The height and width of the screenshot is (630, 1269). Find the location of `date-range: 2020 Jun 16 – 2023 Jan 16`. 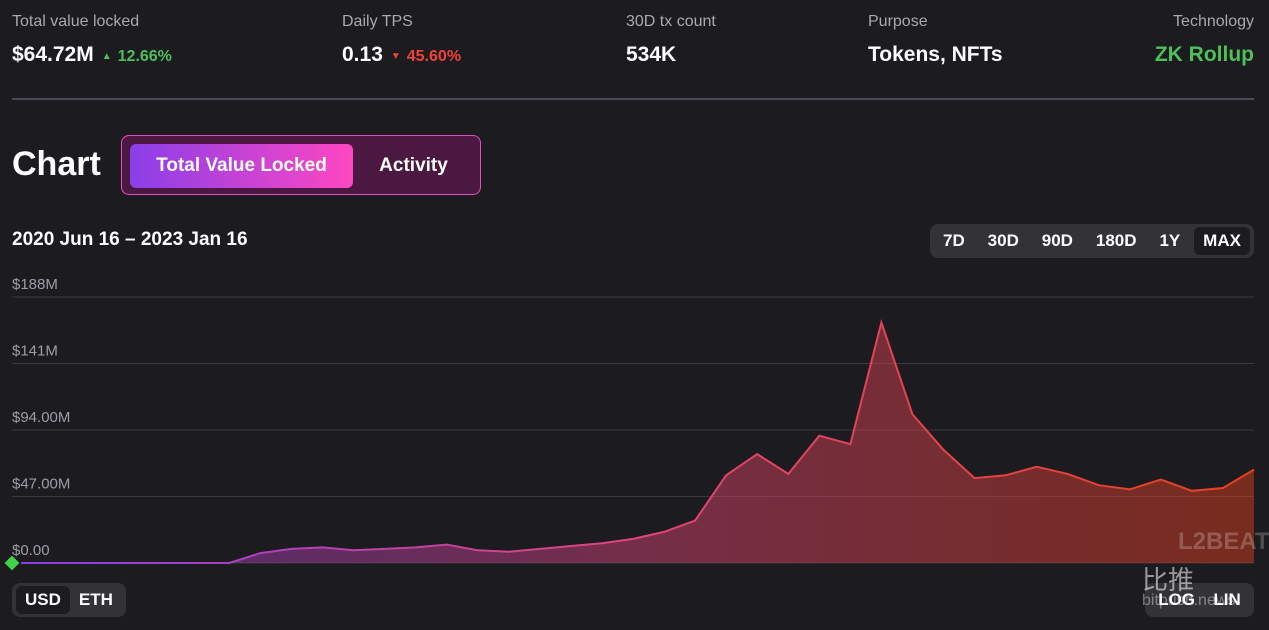

date-range: 2020 Jun 16 – 2023 Jan 16 is located at coordinates (130, 239).